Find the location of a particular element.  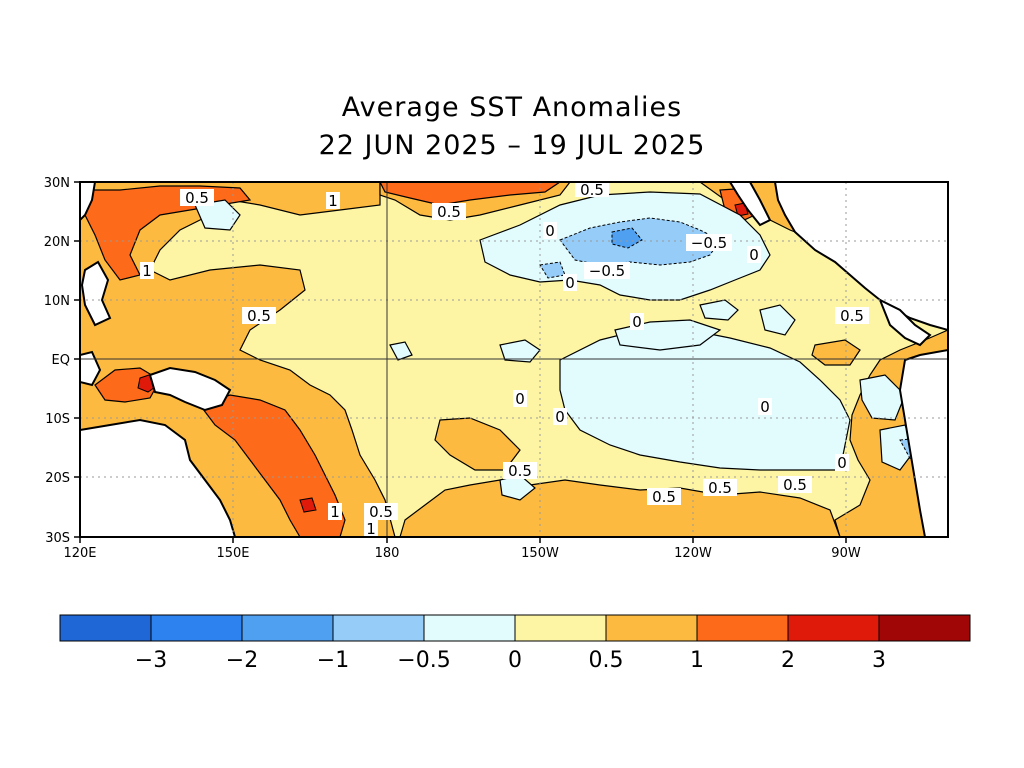

landmass-borneo is located at coordinates (91, 368).